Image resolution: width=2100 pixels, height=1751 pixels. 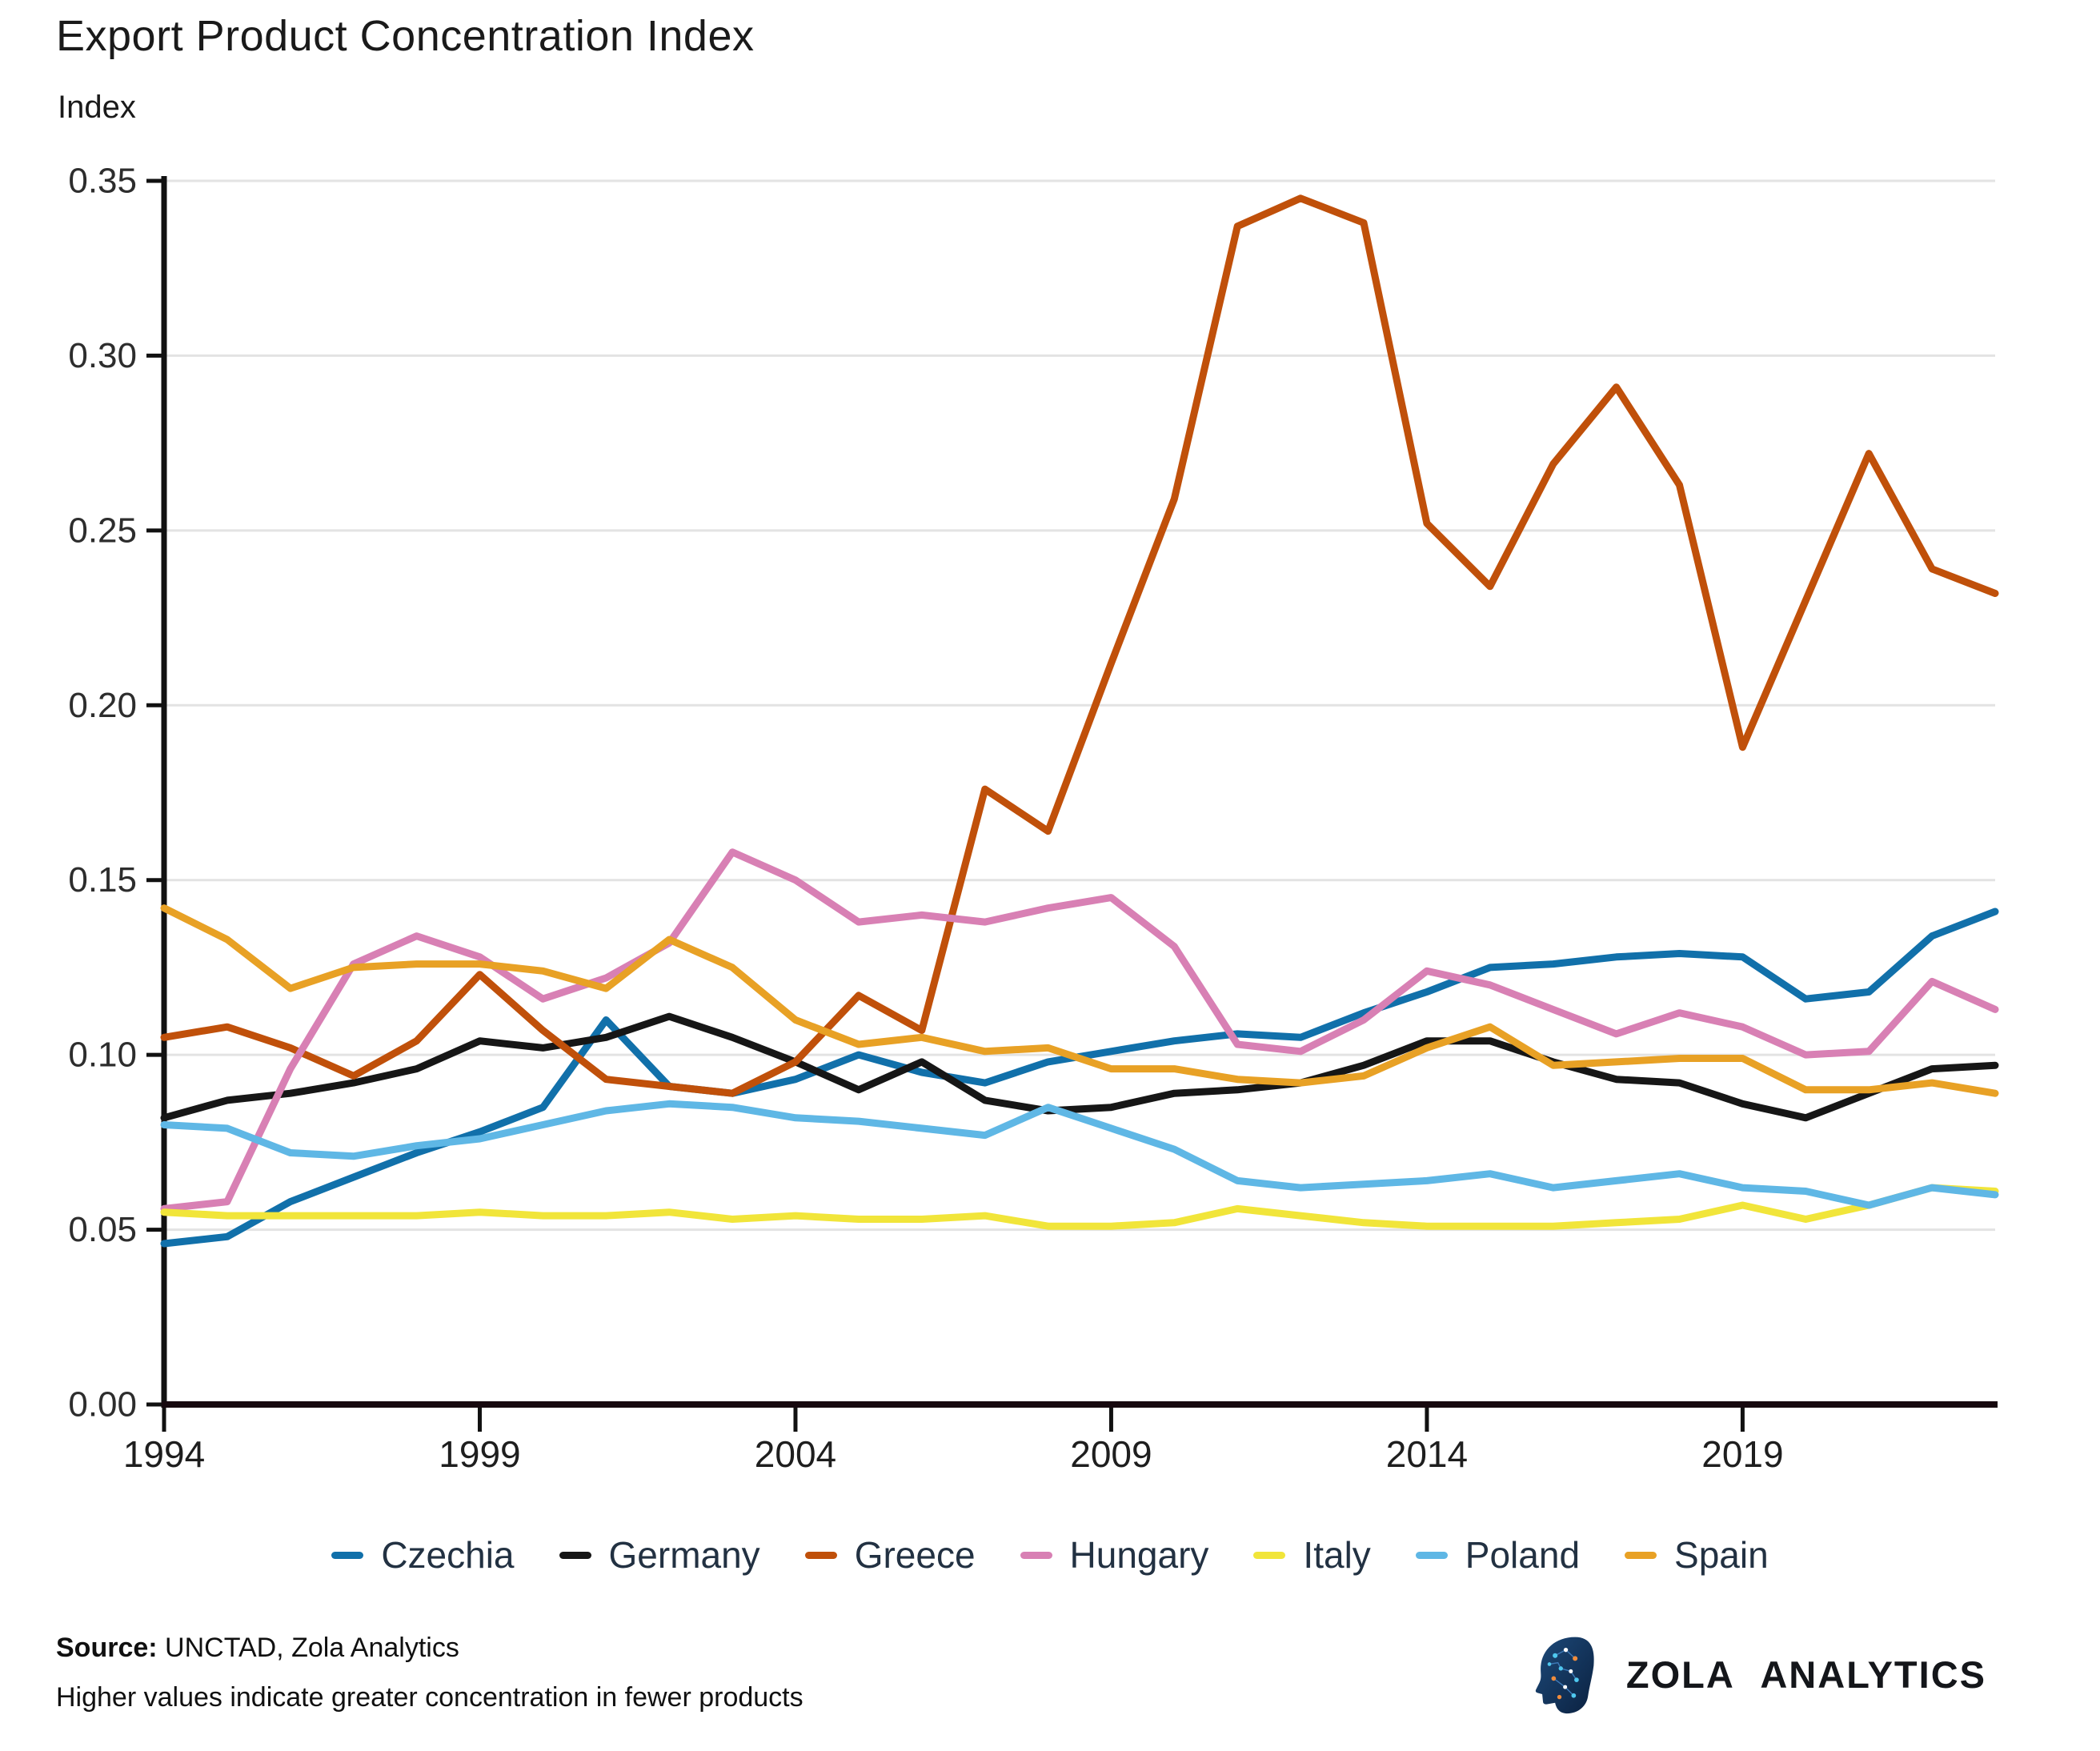 I want to click on source-label: Source:, so click(x=107, y=1648).